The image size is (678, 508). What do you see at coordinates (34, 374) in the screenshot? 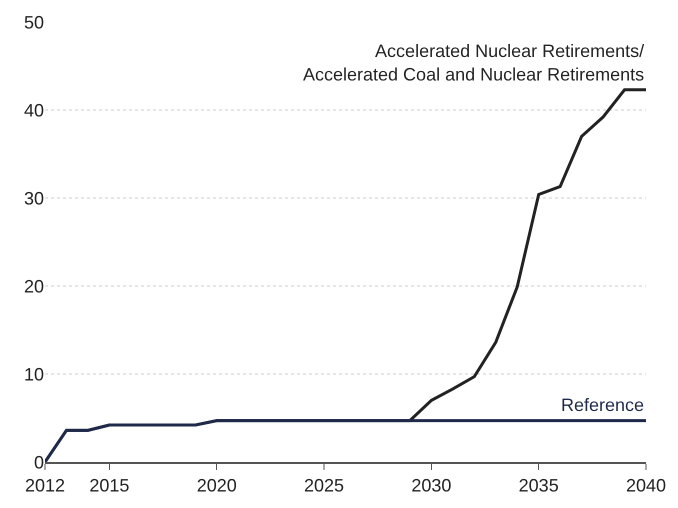
I see `y-tick-label: 10` at bounding box center [34, 374].